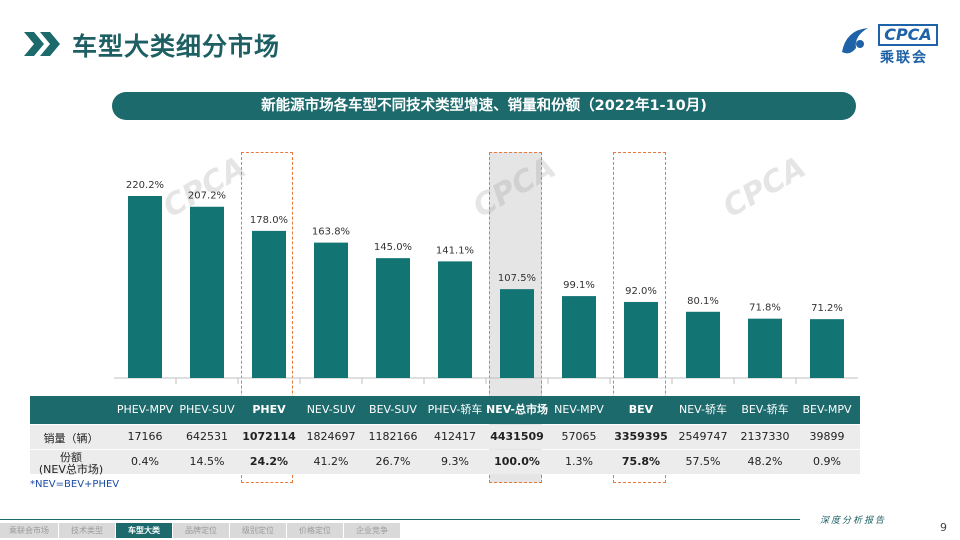 The image size is (960, 540). What do you see at coordinates (517, 409) in the screenshot?
I see `column-header: NEV-总市场` at bounding box center [517, 409].